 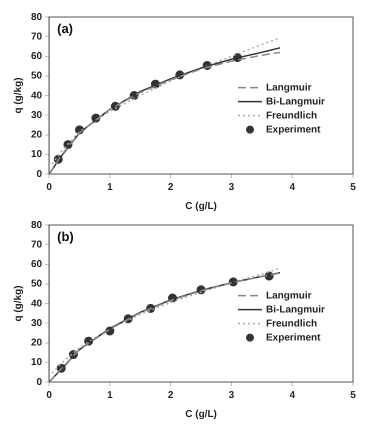 I want to click on chart-title: (a), so click(x=65, y=28).